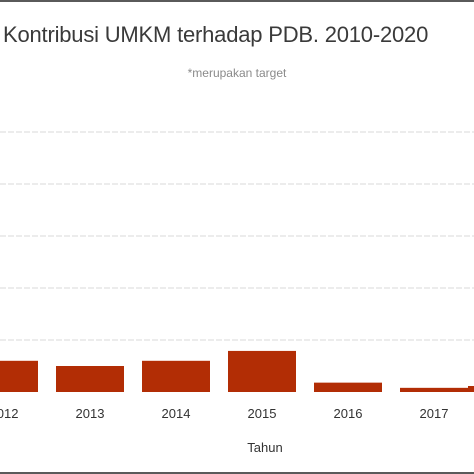 The image size is (474, 474). Describe the element at coordinates (90, 413) in the screenshot. I see `x-tick-label-2013: 2013` at that location.